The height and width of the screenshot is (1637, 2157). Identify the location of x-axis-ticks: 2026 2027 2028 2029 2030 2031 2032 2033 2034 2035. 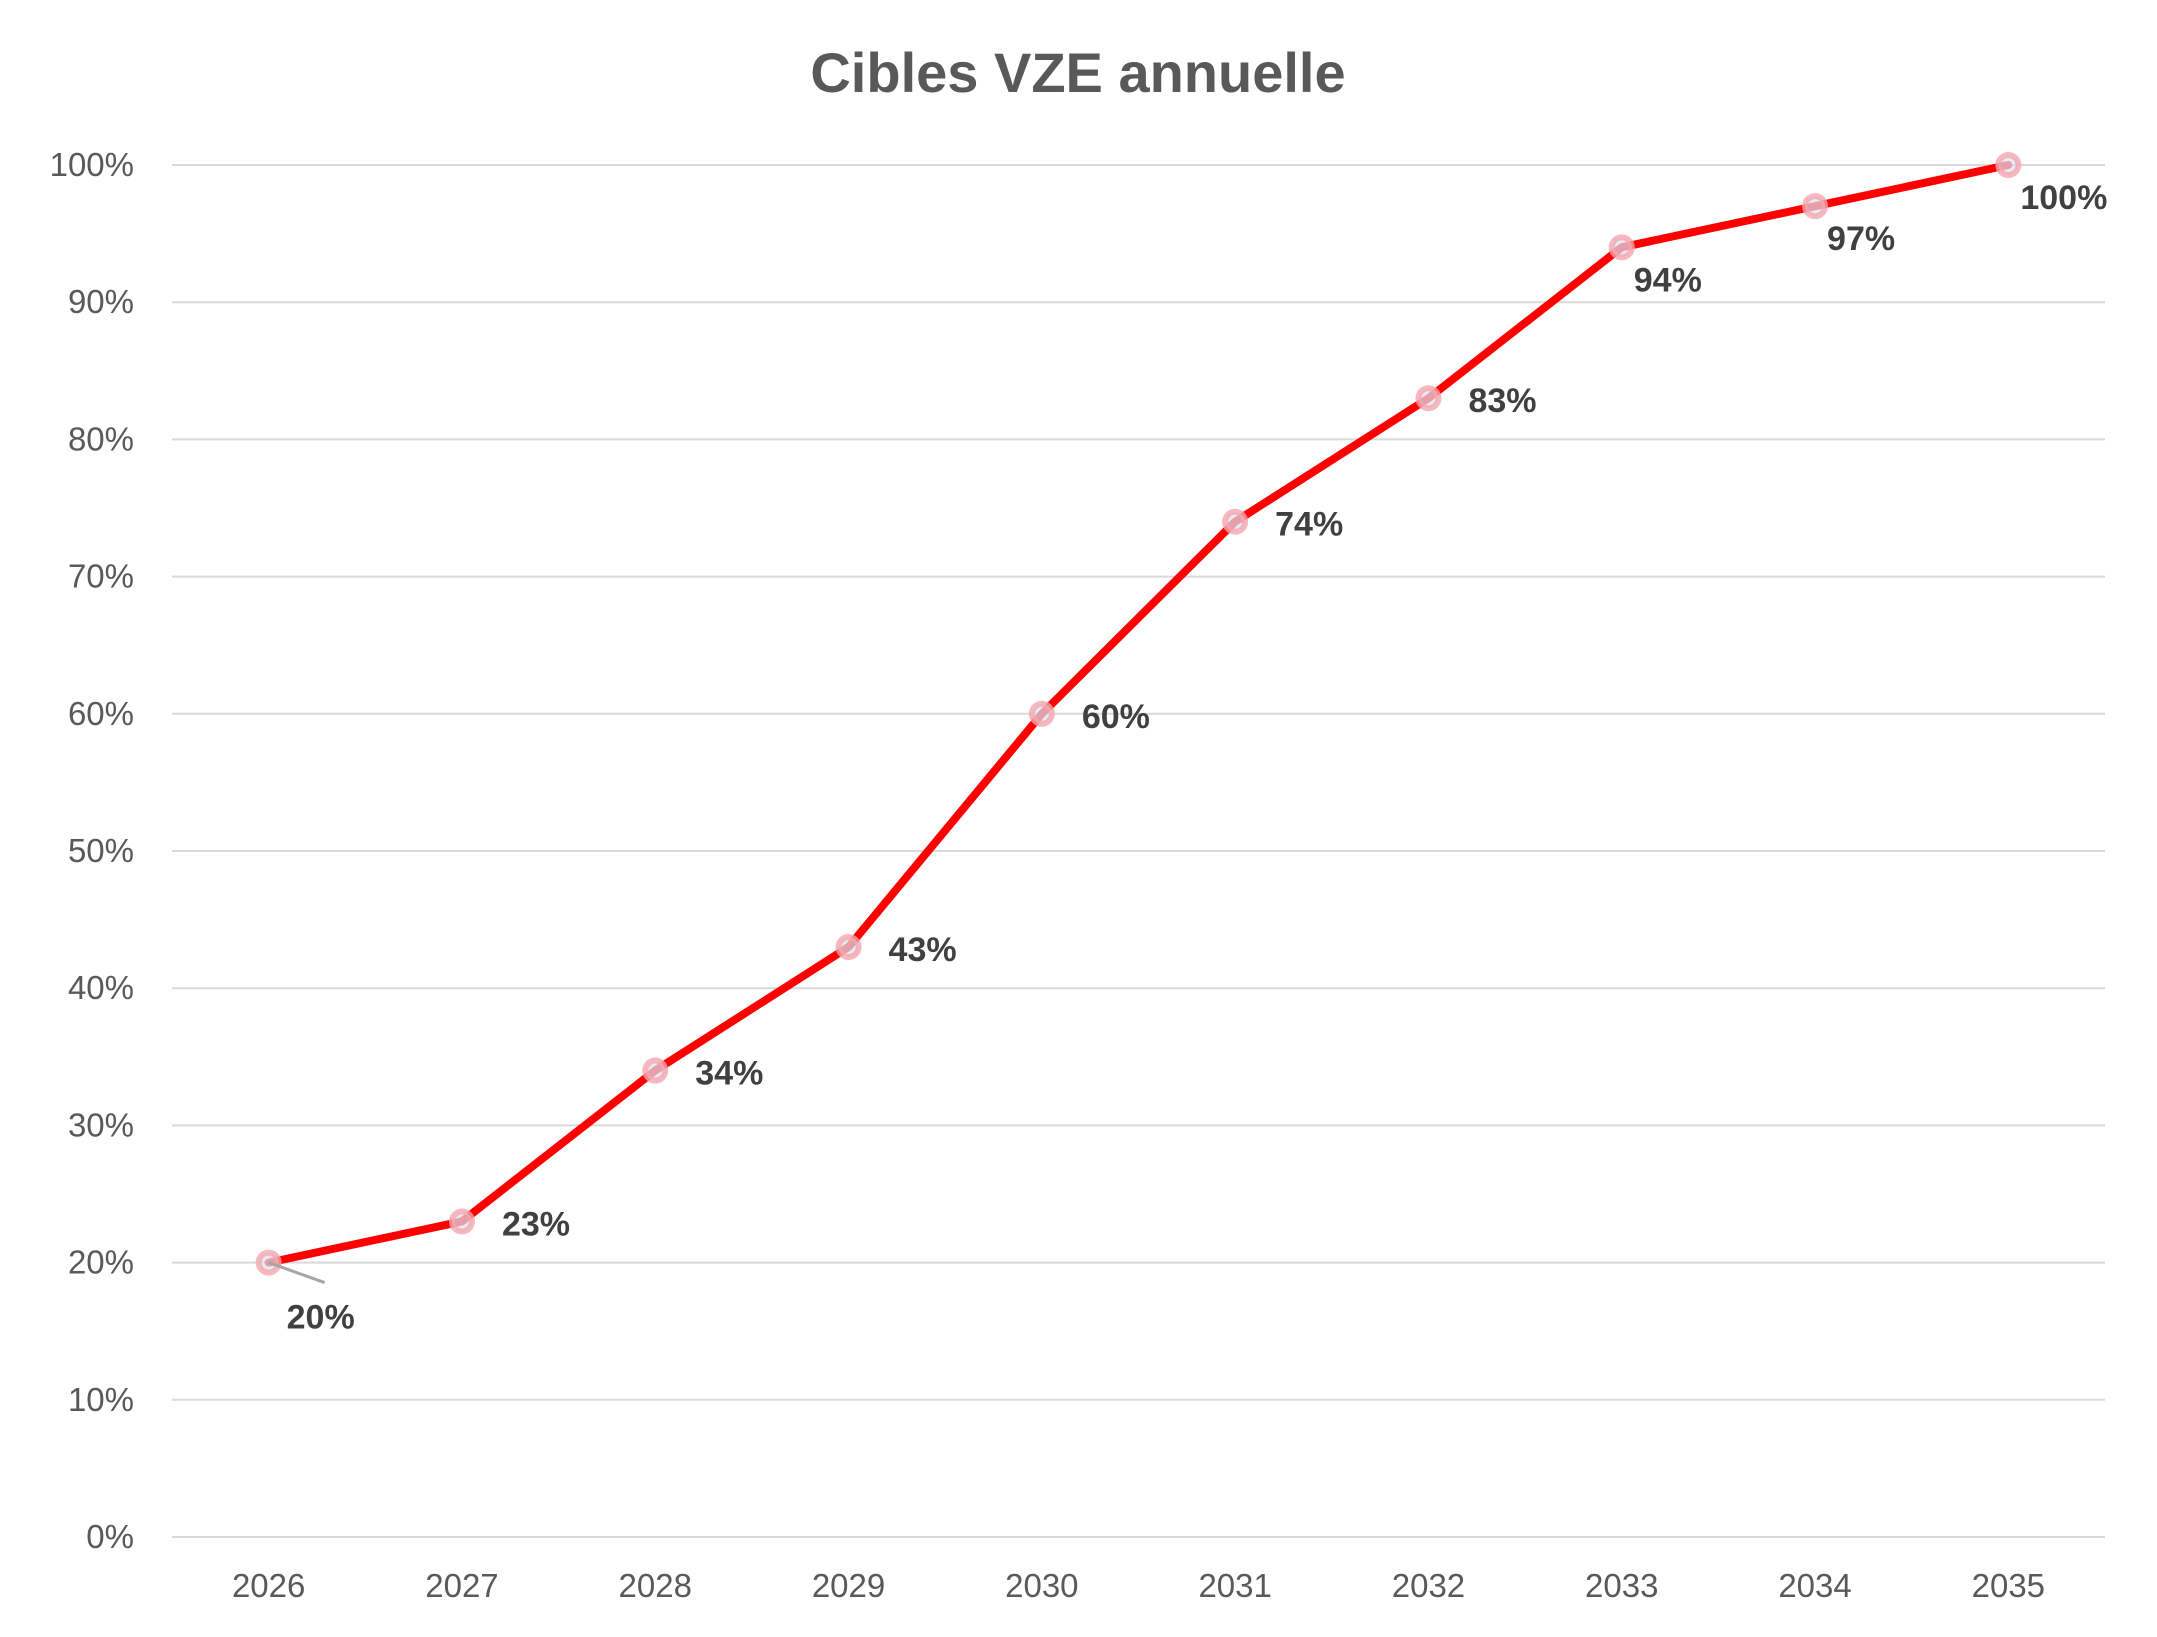
(1138, 1585).